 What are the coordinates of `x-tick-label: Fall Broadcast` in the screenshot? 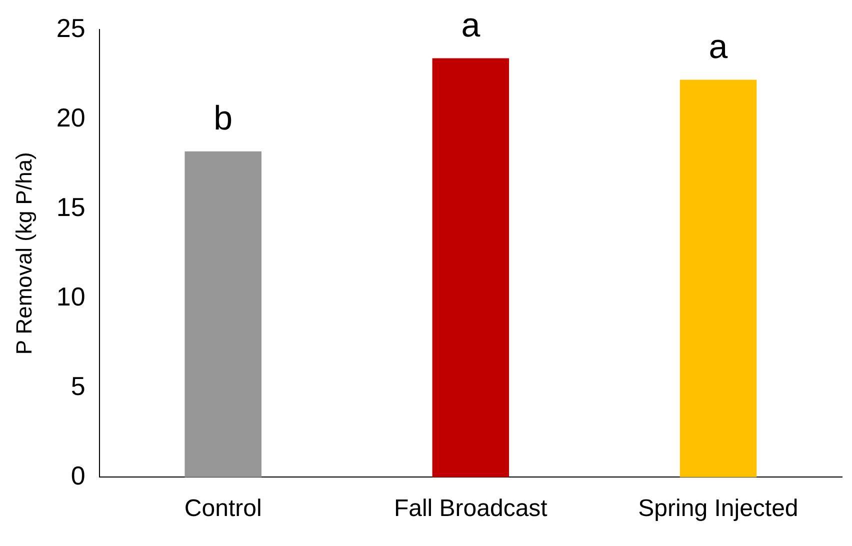 It's located at (471, 508).